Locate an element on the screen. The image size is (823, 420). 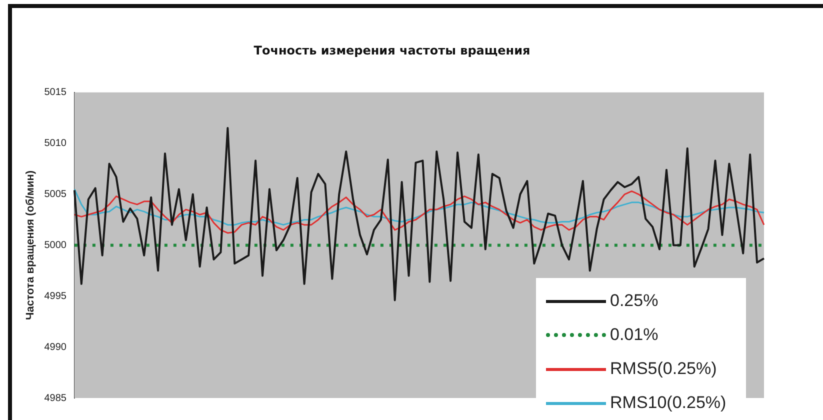
legend-label: RMS10(0.25%) is located at coordinates (668, 403).